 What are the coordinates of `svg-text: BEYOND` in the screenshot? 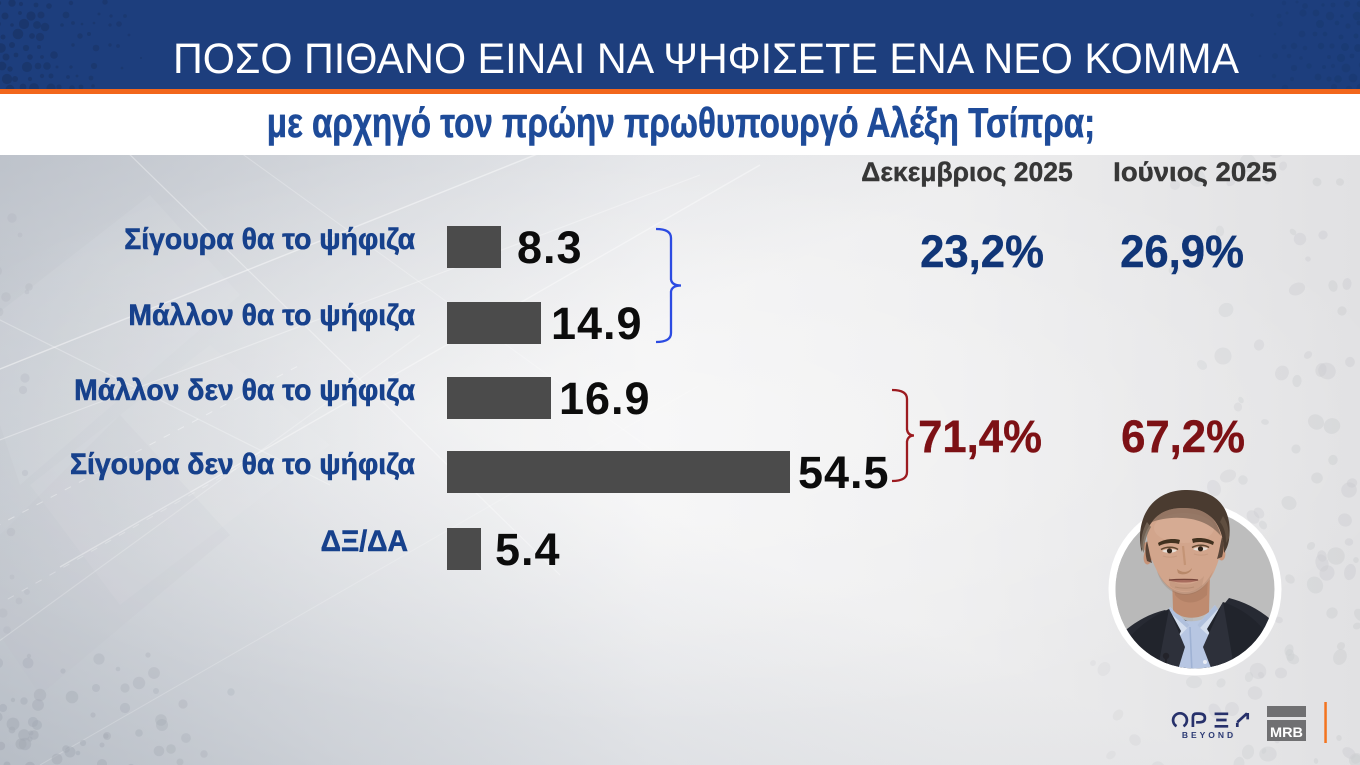 It's located at (1209, 735).